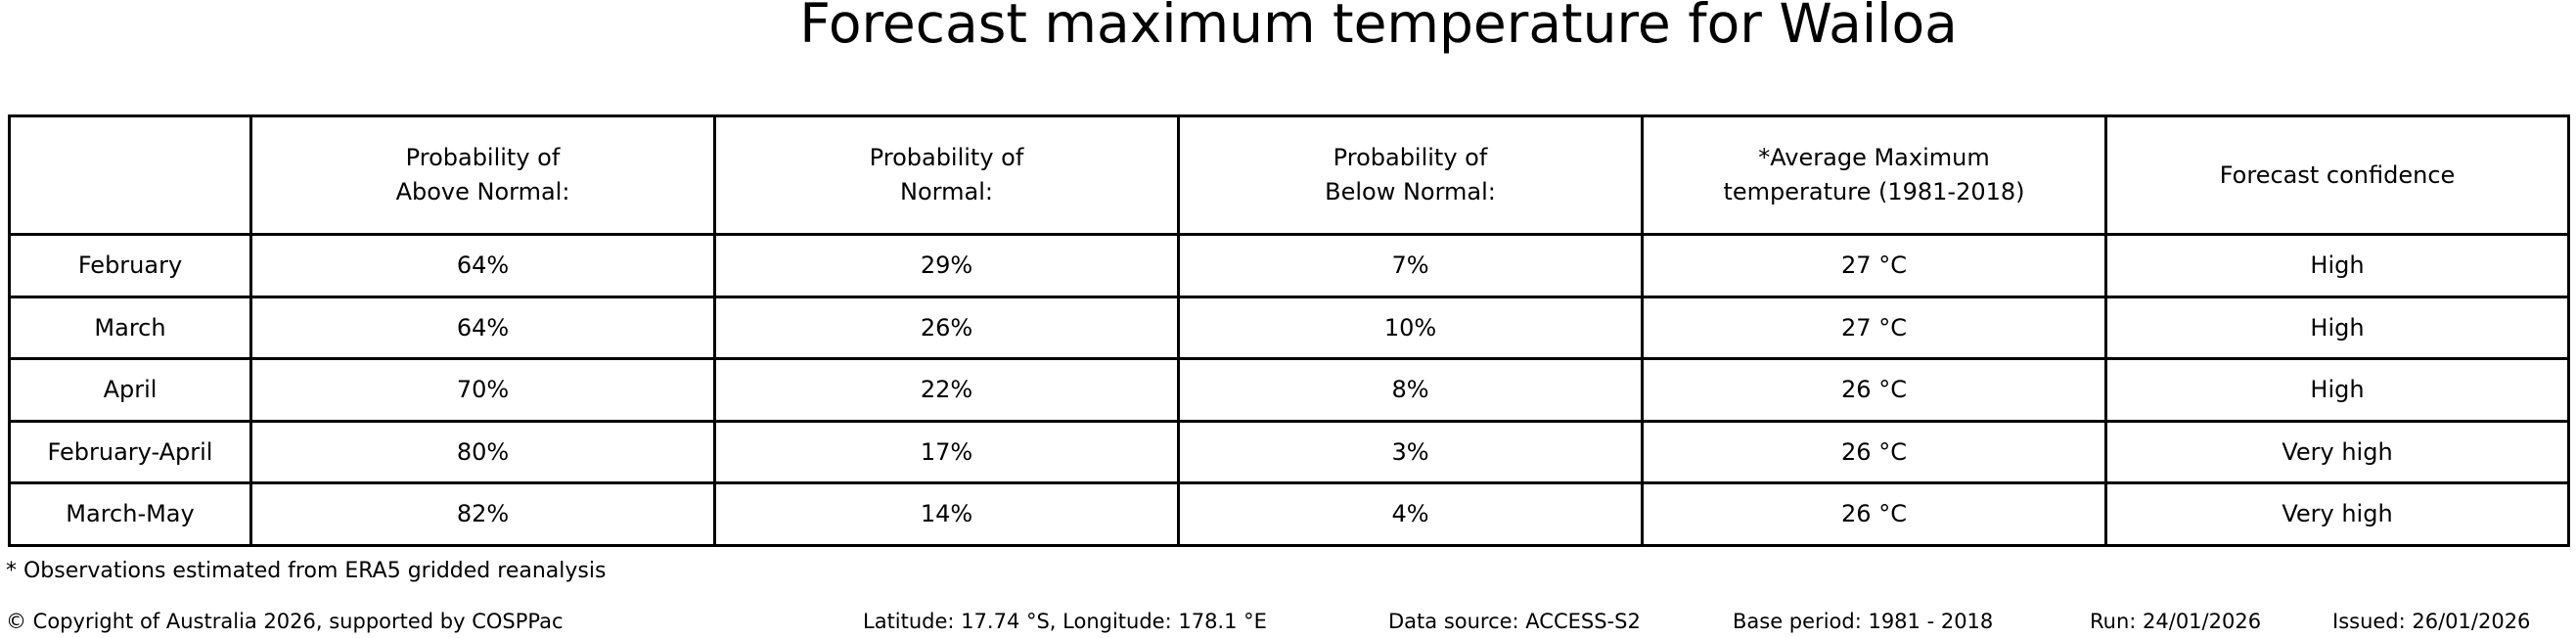  I want to click on run-date-label: Run: 24/01/2026, so click(2176, 621).